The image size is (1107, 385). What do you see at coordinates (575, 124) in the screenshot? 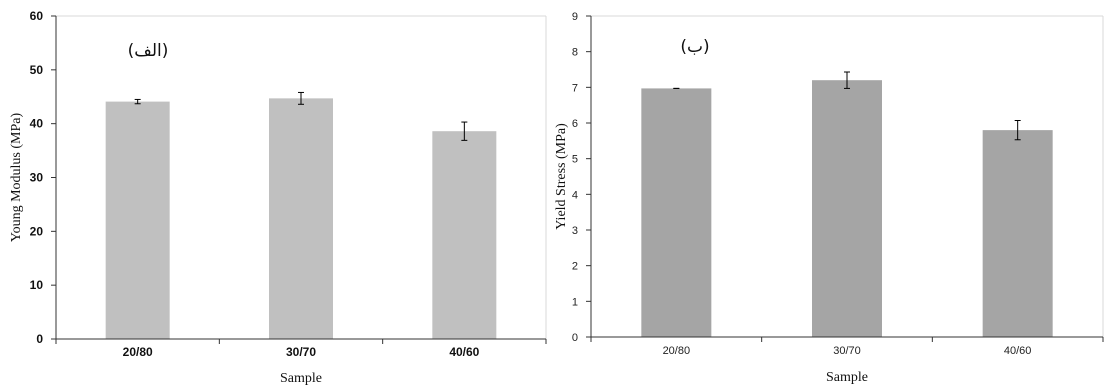
I see `y-tick-label: 6` at bounding box center [575, 124].